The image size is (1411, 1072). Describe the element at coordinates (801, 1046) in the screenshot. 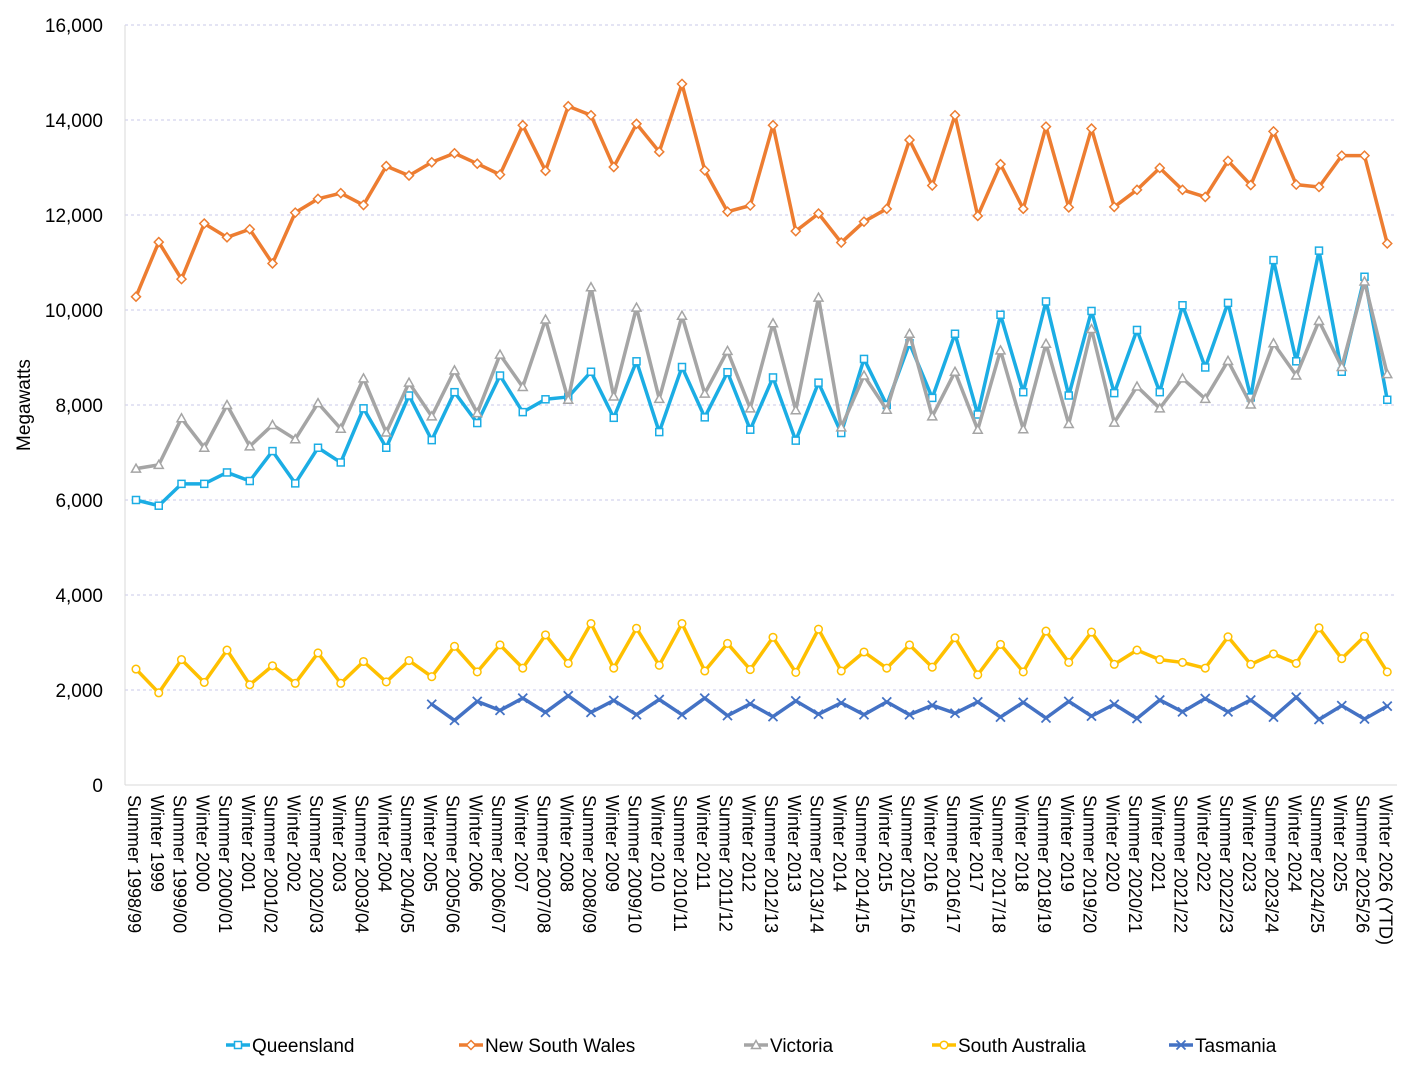

I see `legend-label: Victoria` at that location.